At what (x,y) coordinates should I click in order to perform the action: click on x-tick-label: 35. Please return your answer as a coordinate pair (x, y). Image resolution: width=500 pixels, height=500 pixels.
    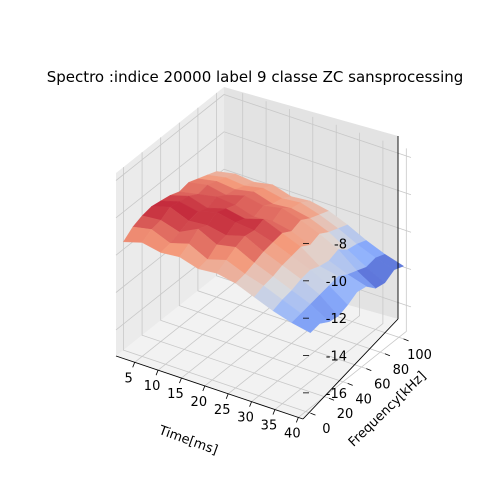
    Looking at the image, I should click on (269, 426).